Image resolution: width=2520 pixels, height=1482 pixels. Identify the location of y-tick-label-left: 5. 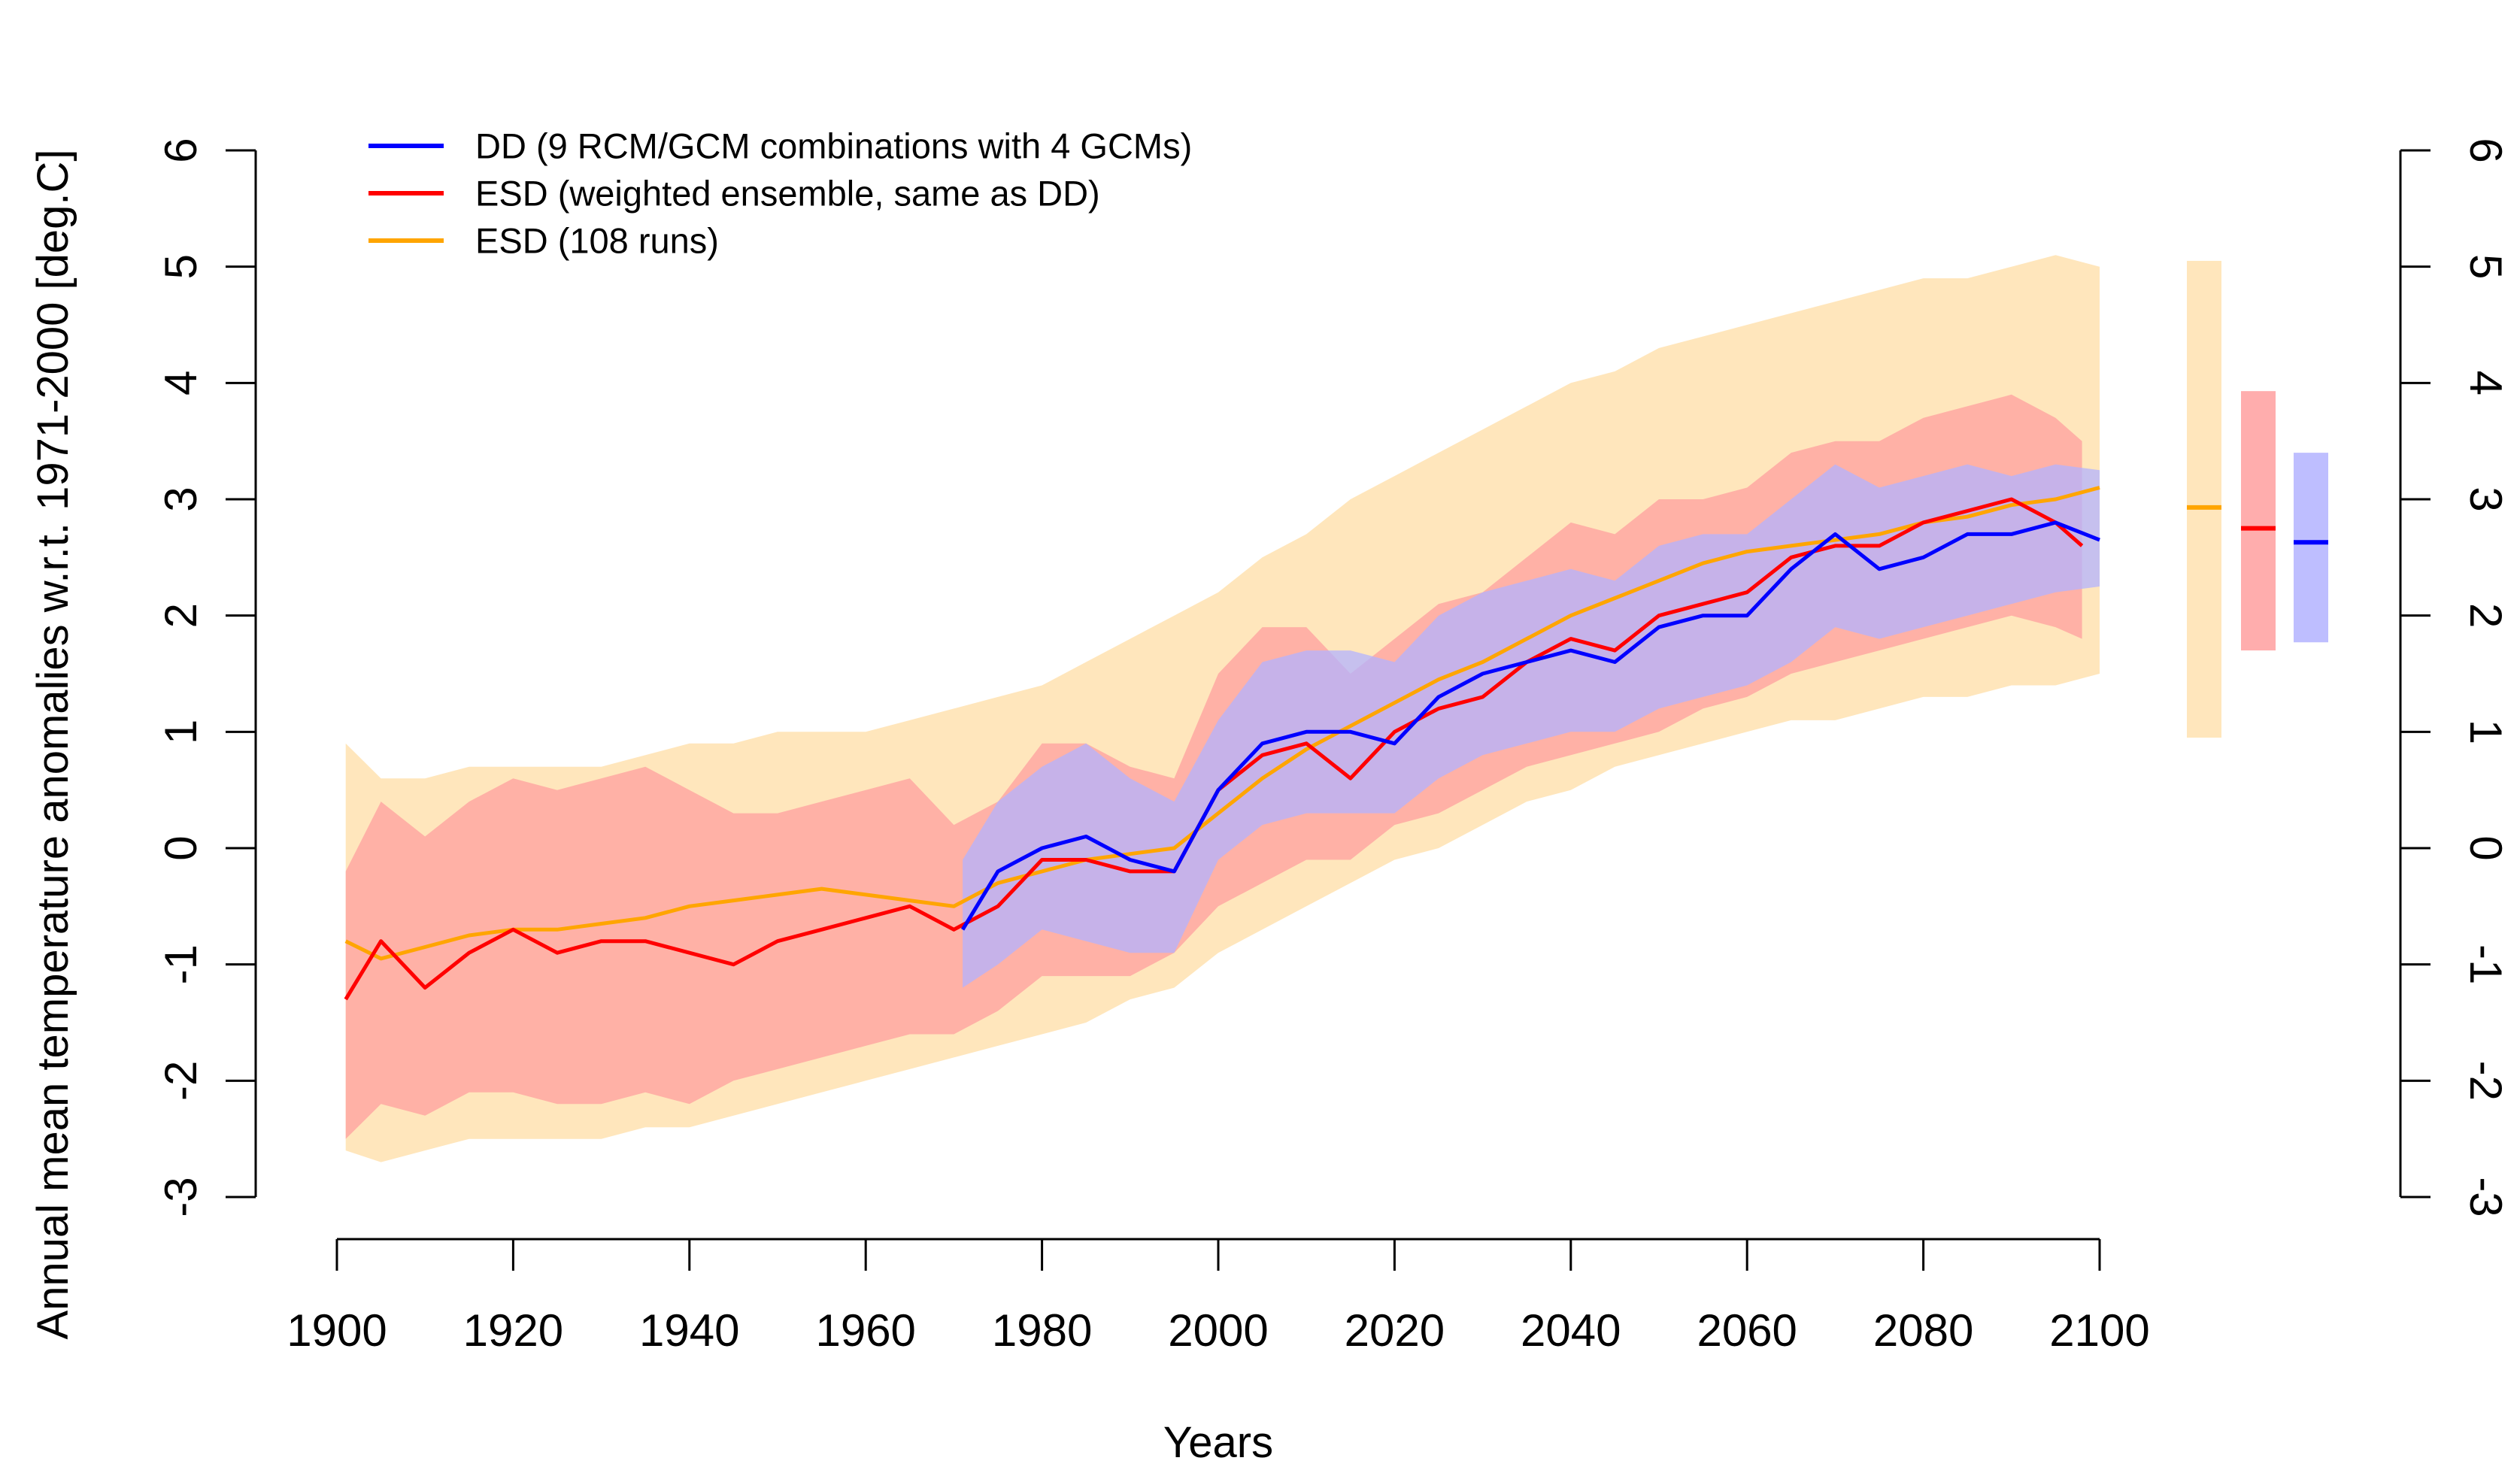
(181, 266).